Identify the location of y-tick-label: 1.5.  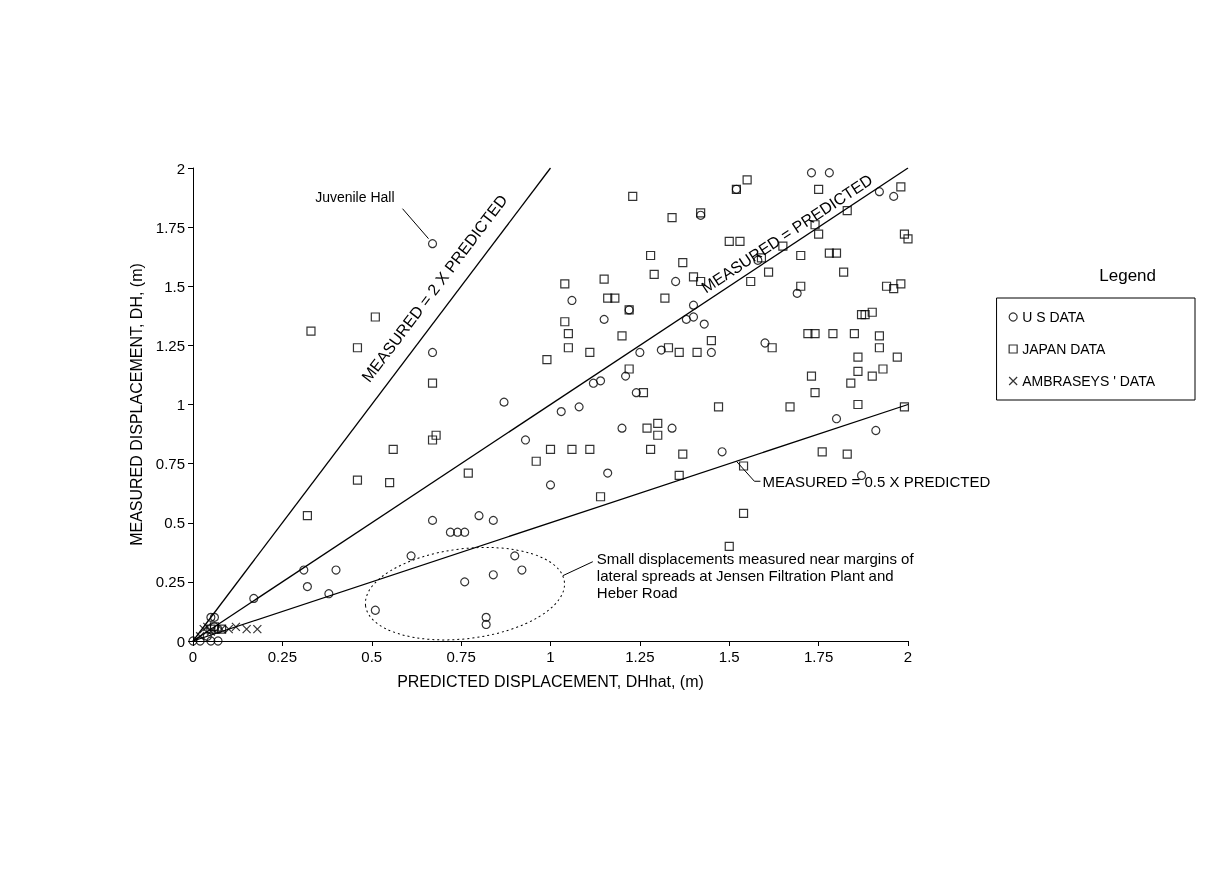
(174, 286).